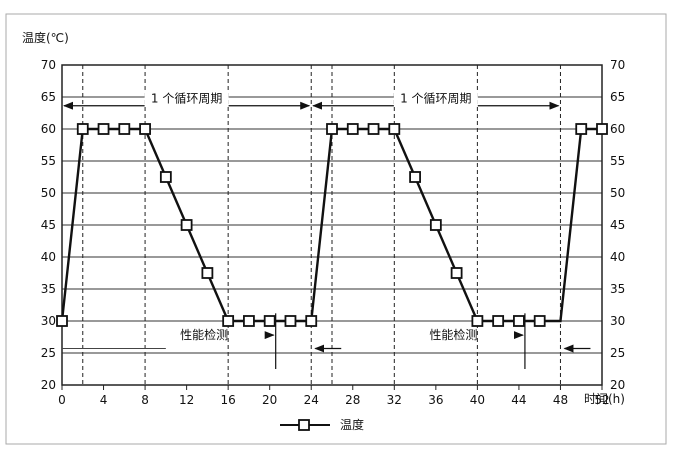 The image size is (679, 456). I want to click on x-tick-label: 52, so click(601, 400).